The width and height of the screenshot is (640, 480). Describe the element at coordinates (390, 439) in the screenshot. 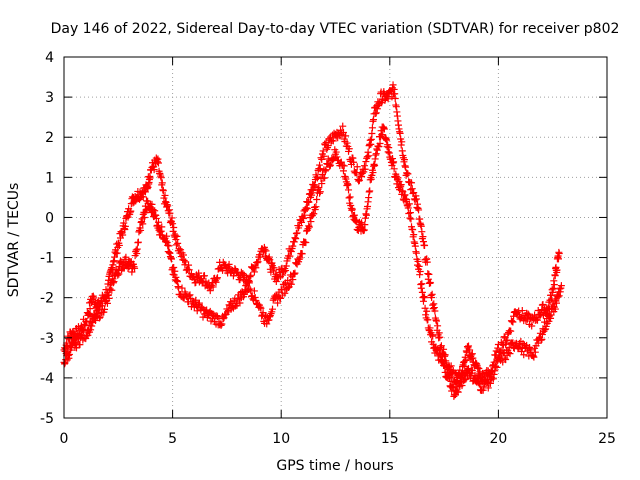

I see `x-tick-label: 15` at that location.